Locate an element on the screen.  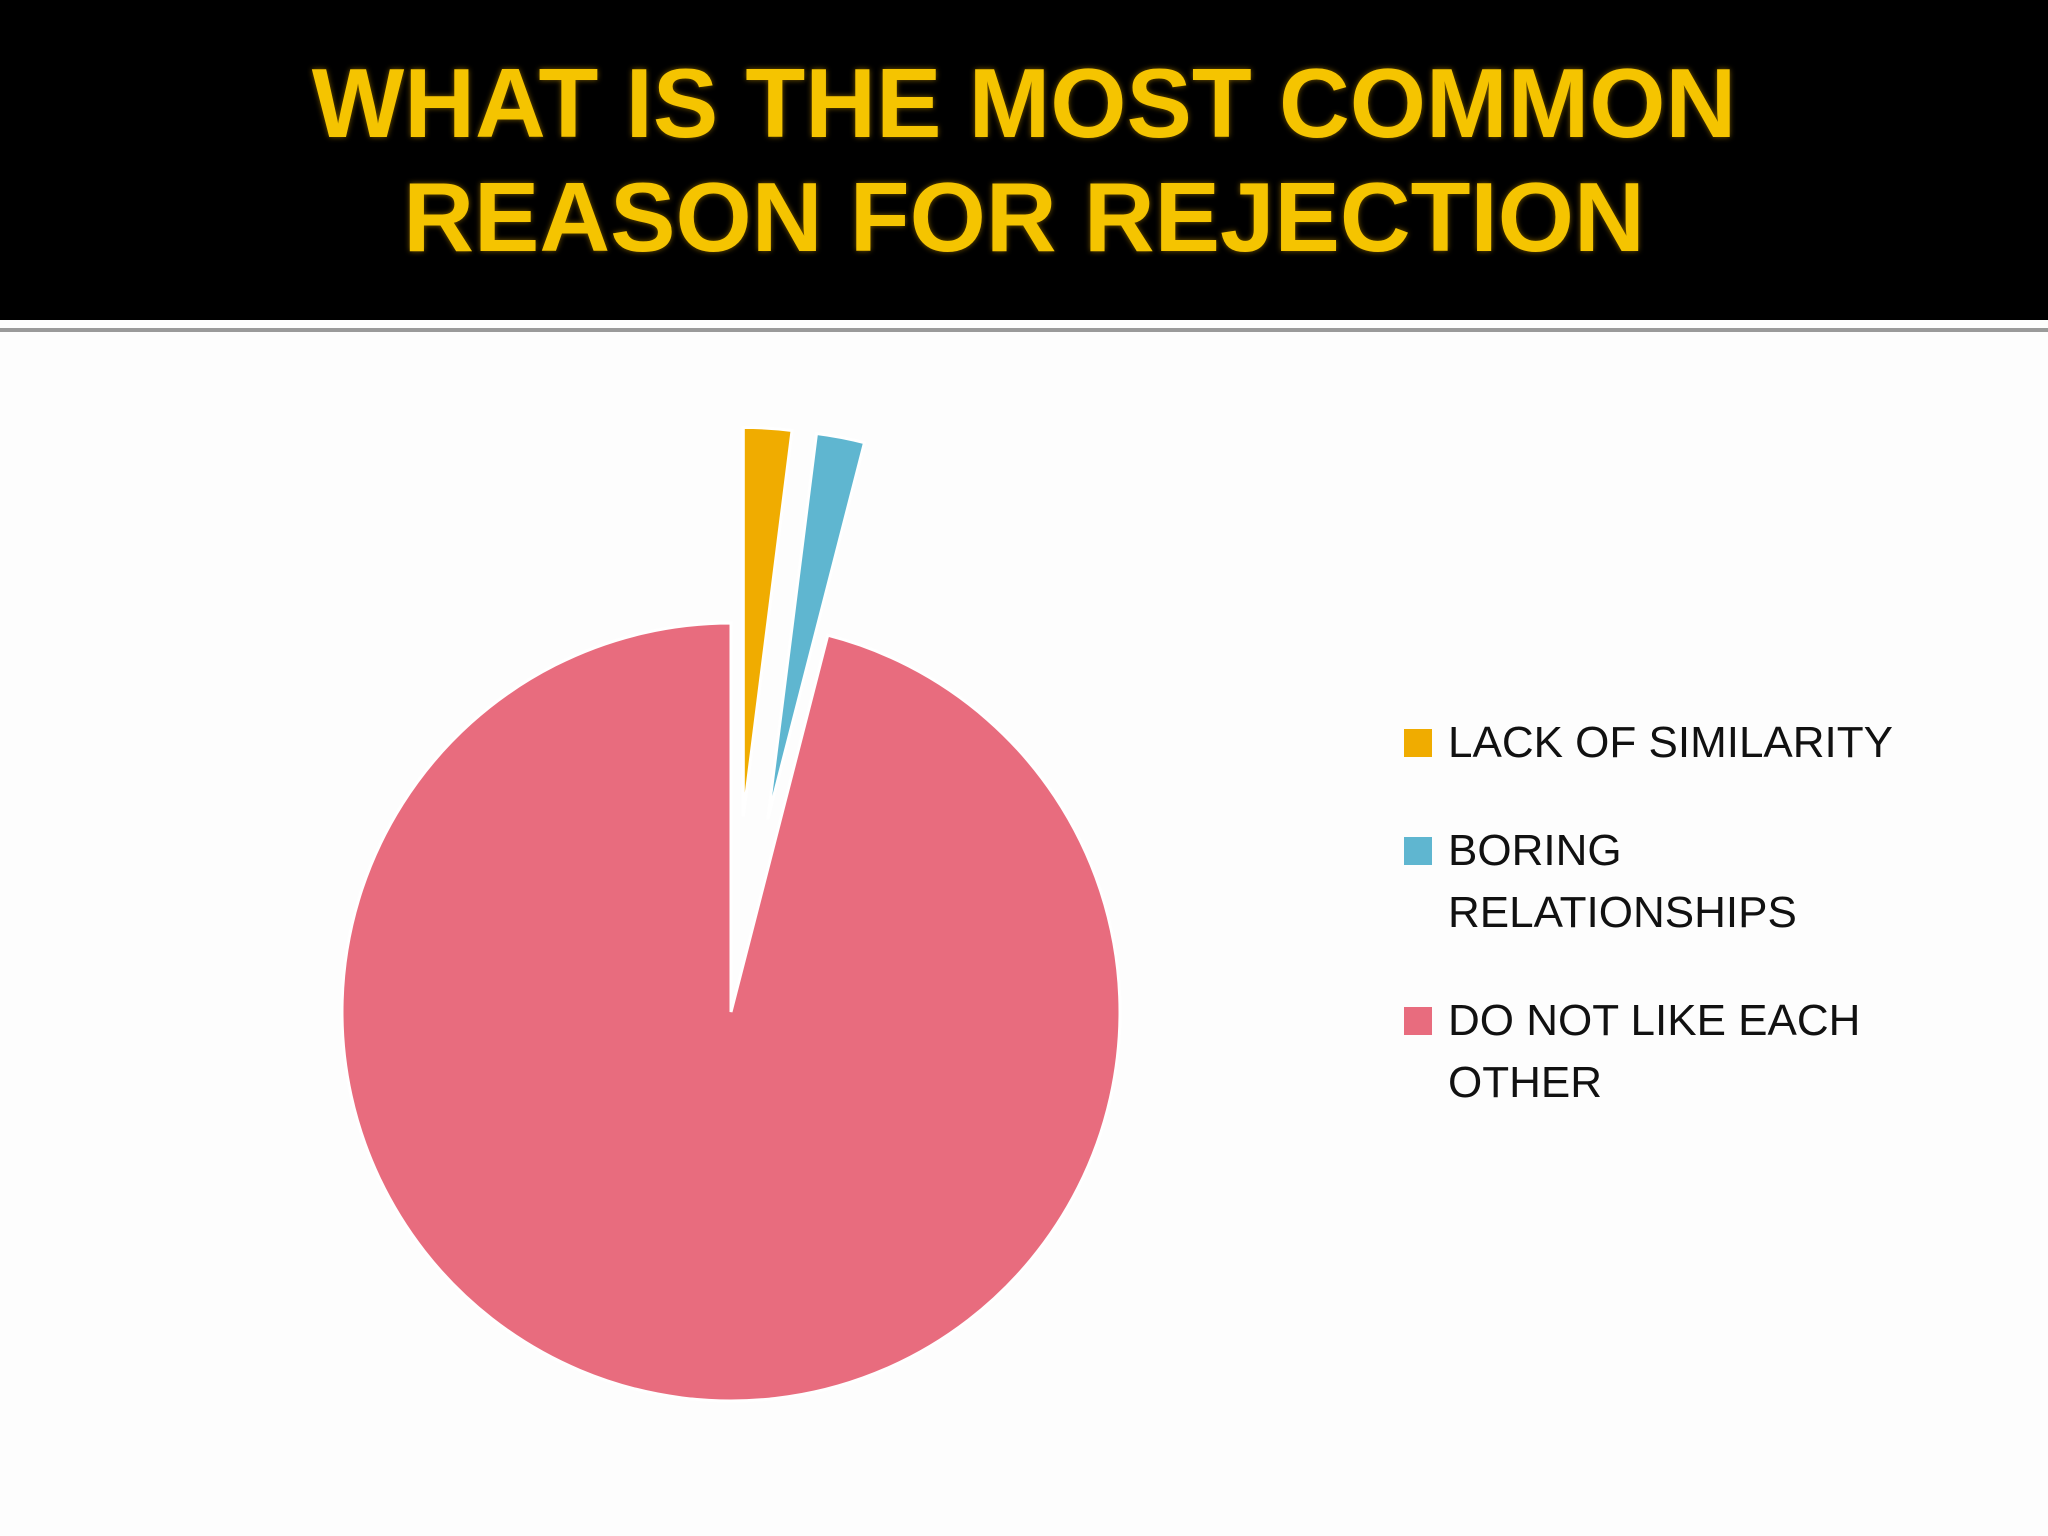
legend-label: BORING RELATIONSHIPS is located at coordinates (1622, 881).